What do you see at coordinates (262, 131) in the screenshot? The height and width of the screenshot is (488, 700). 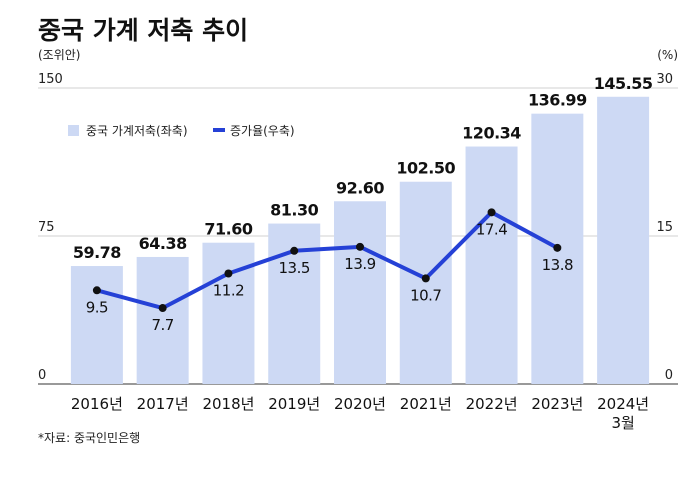 I see `legend-line-label: 증가율(우축)` at bounding box center [262, 131].